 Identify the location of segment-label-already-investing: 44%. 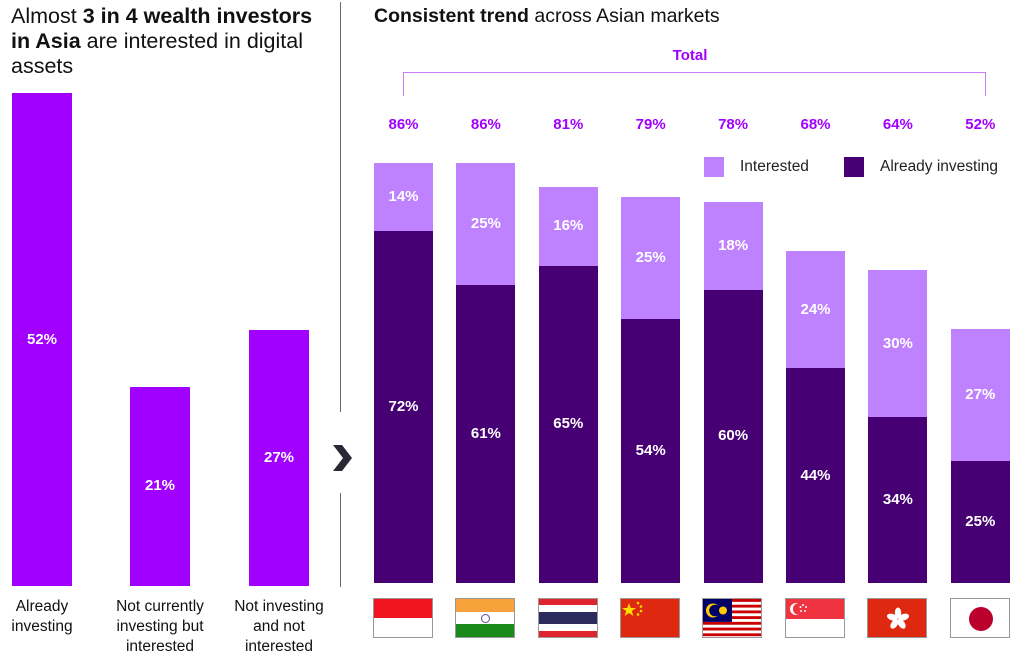
(815, 475).